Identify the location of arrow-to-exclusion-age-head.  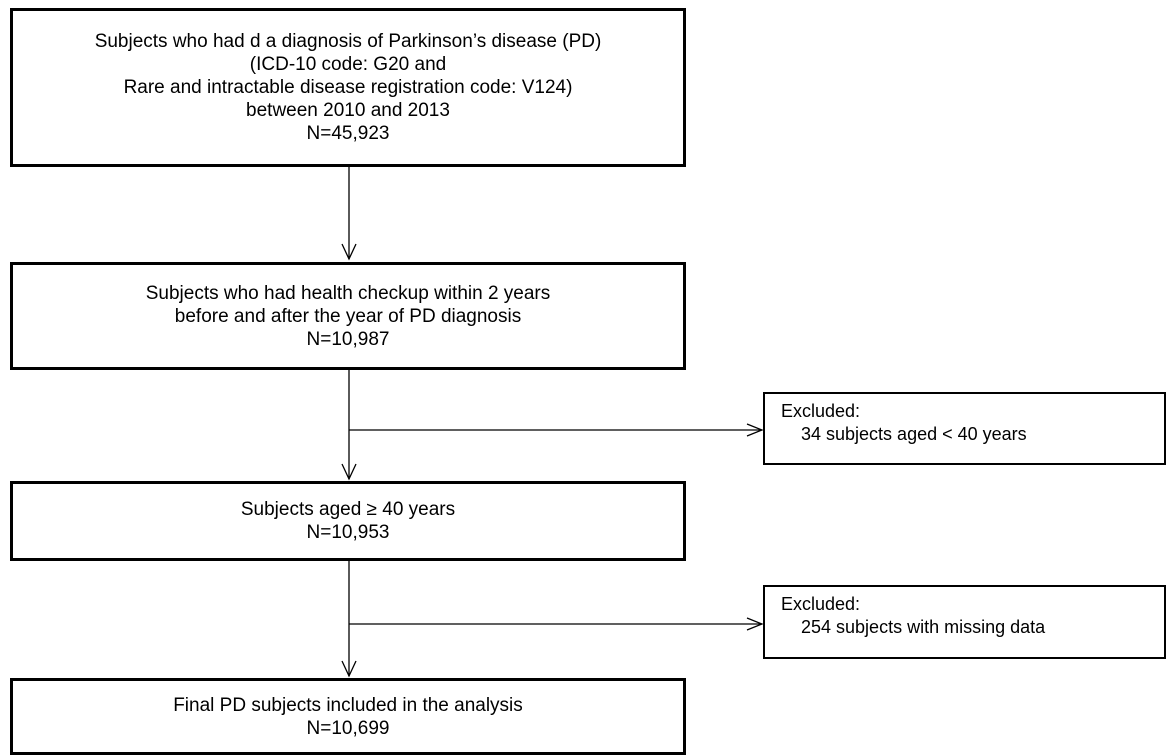
(755, 430).